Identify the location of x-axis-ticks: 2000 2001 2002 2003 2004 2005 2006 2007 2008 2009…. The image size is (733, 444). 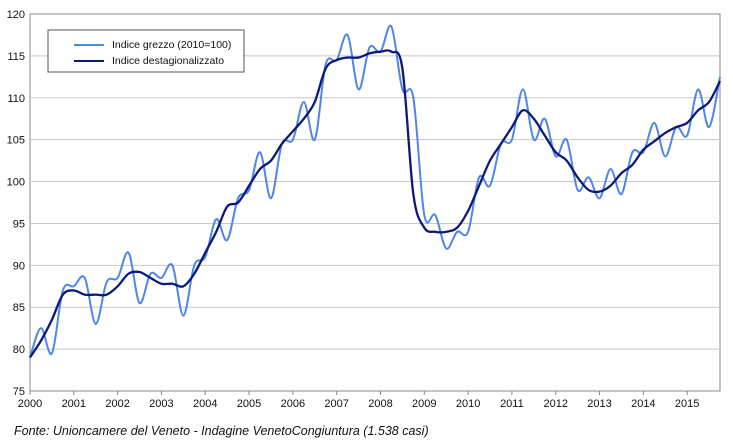
(358, 400).